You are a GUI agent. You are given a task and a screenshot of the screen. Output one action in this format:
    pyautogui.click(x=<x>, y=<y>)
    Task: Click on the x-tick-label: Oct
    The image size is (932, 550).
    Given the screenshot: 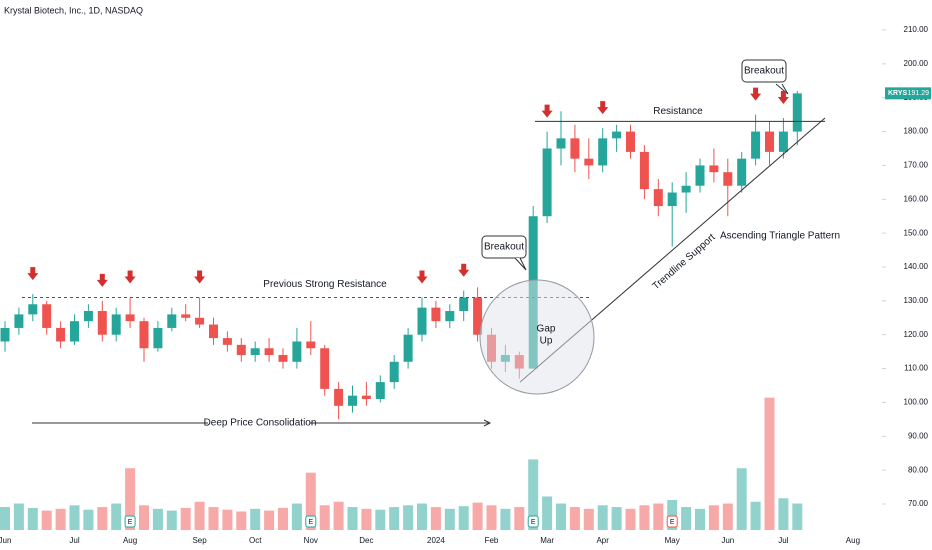 What is the action you would take?
    pyautogui.click(x=255, y=540)
    